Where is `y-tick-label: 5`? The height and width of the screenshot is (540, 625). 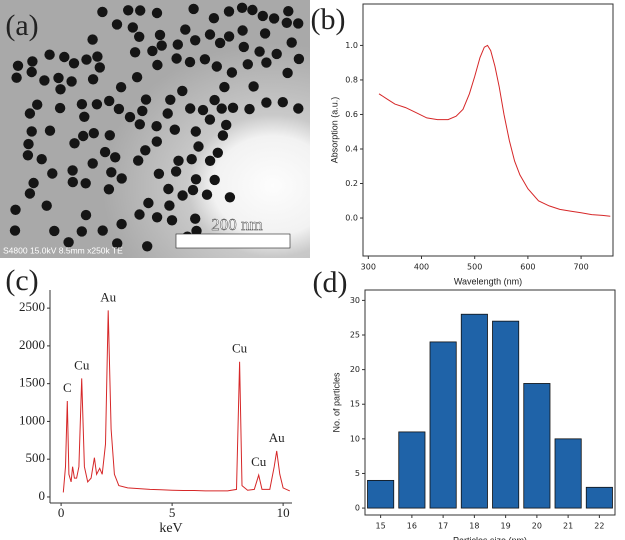 y-tick-label: 5 is located at coordinates (357, 473).